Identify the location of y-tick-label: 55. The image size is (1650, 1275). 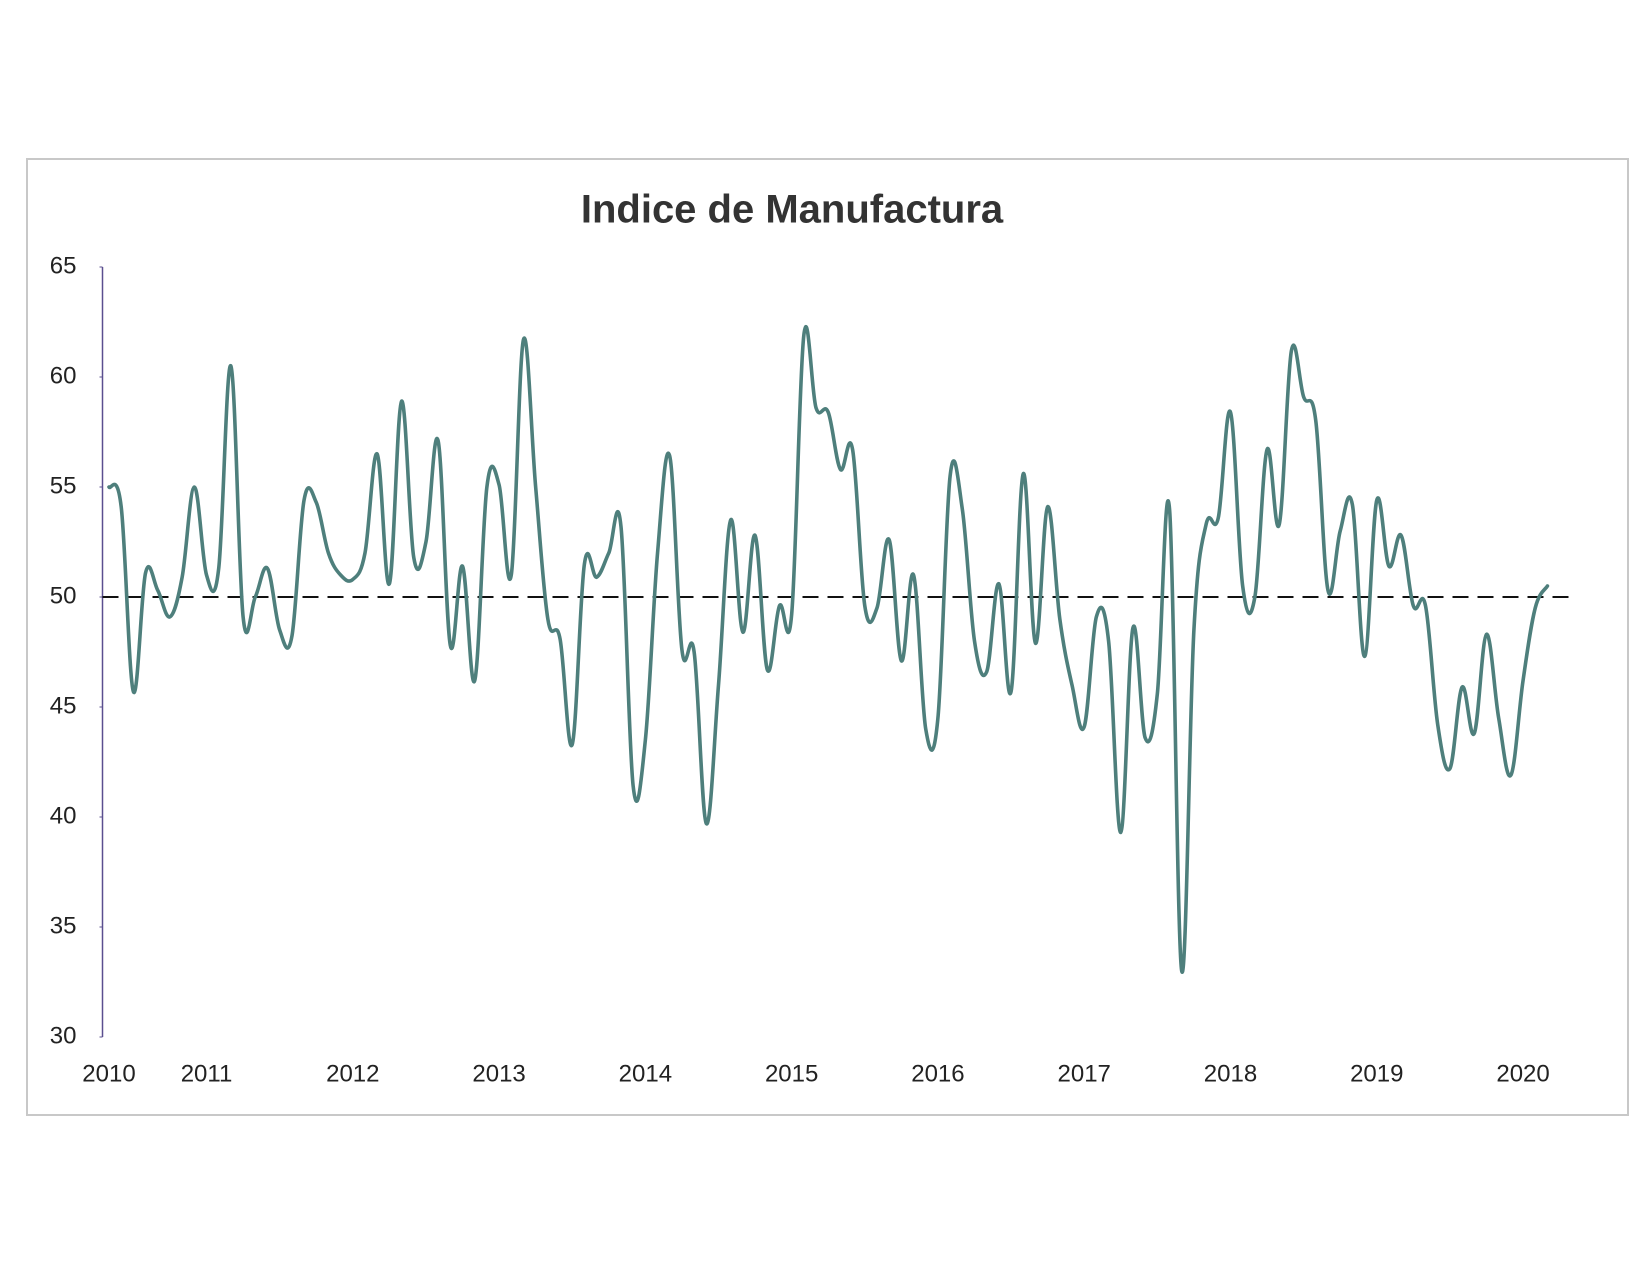
(63, 485).